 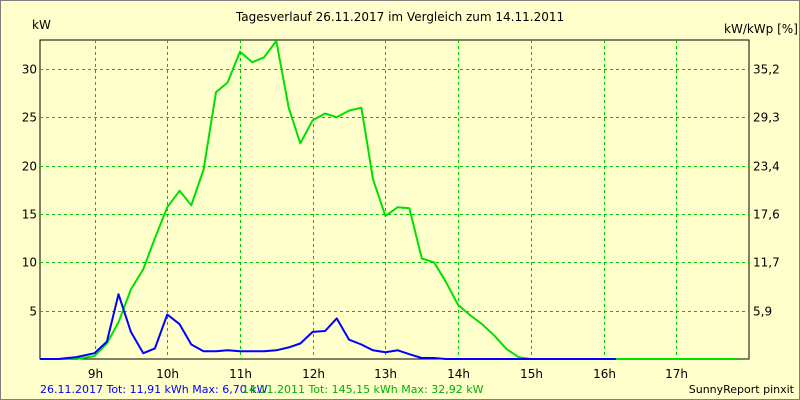 I want to click on y-tick-label: 20, so click(x=29, y=167).